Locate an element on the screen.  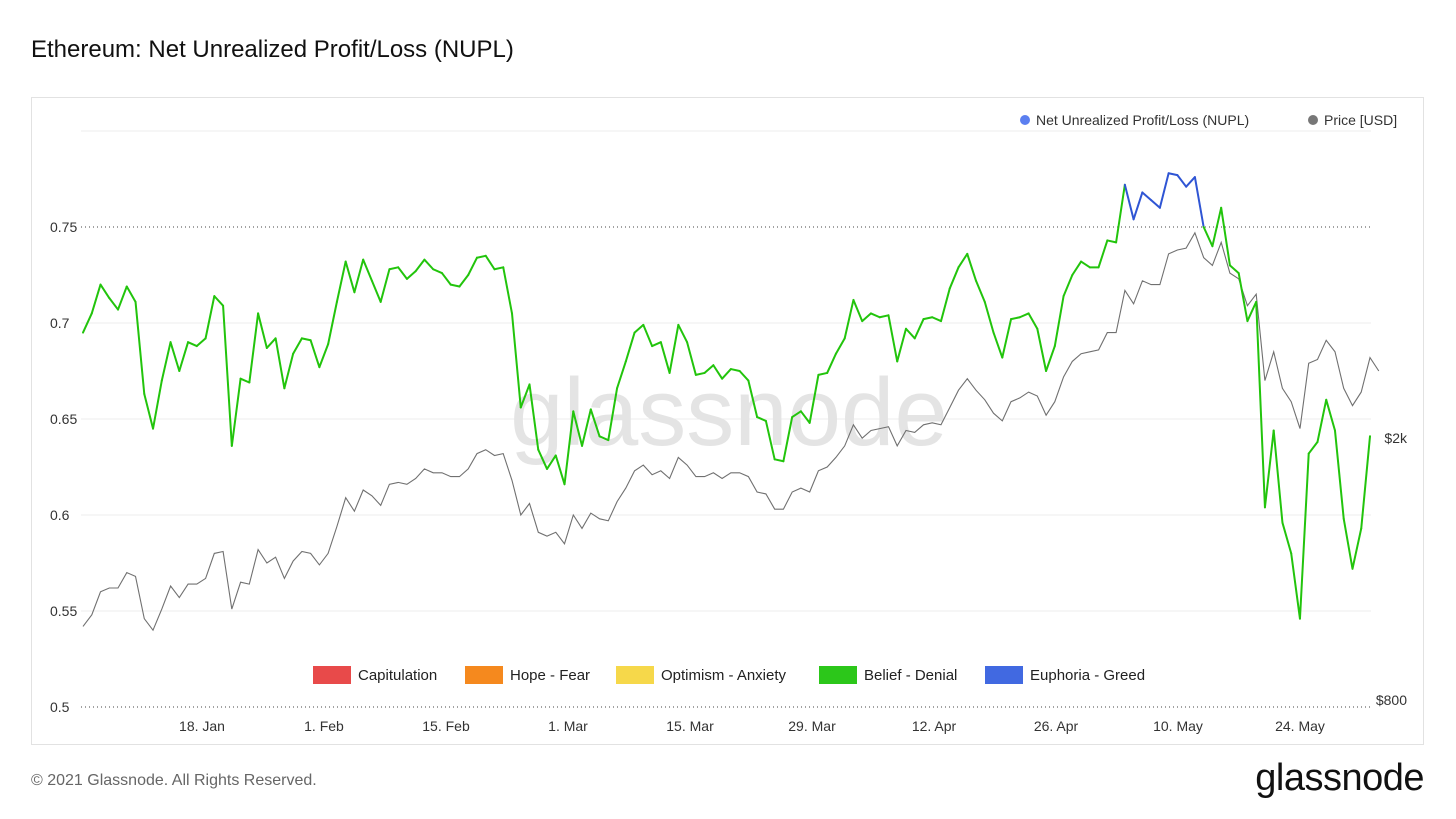
x-tick-label: 15. Mar is located at coordinates (690, 726).